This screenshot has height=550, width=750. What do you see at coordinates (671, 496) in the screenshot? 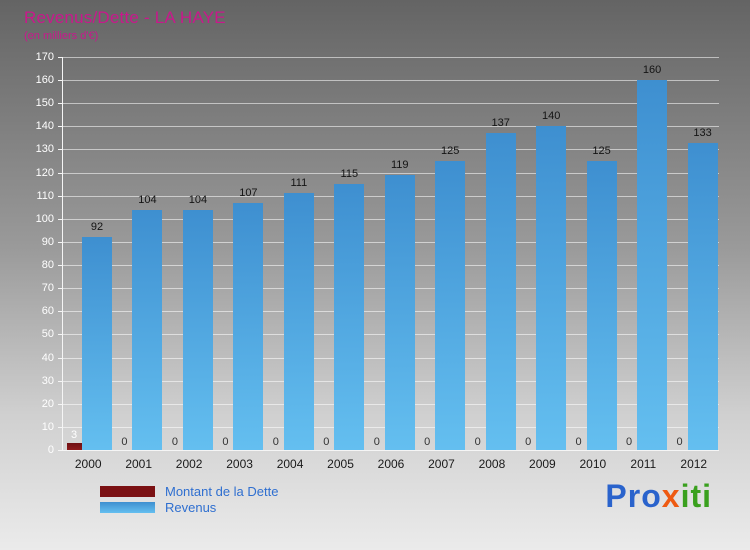
I see `logo-letter: x` at bounding box center [671, 496].